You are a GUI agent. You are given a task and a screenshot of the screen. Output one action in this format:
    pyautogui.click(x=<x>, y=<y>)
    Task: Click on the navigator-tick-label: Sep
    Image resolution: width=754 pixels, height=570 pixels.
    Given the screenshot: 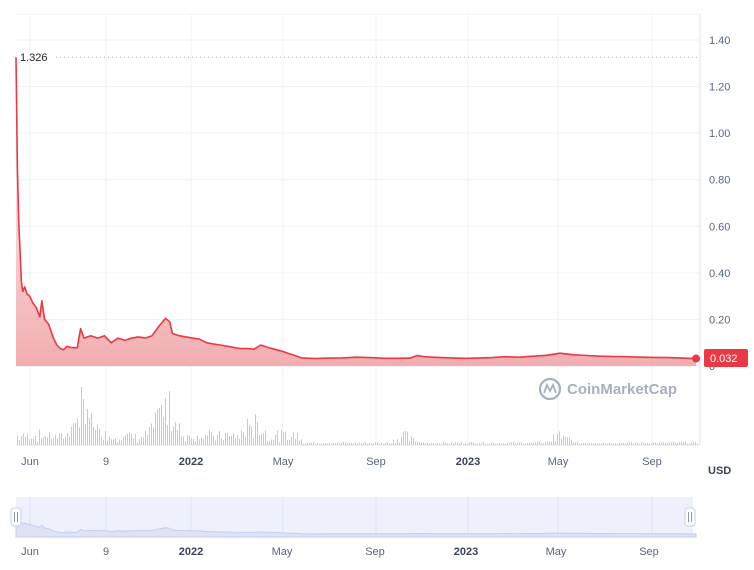 What is the action you would take?
    pyautogui.click(x=649, y=552)
    